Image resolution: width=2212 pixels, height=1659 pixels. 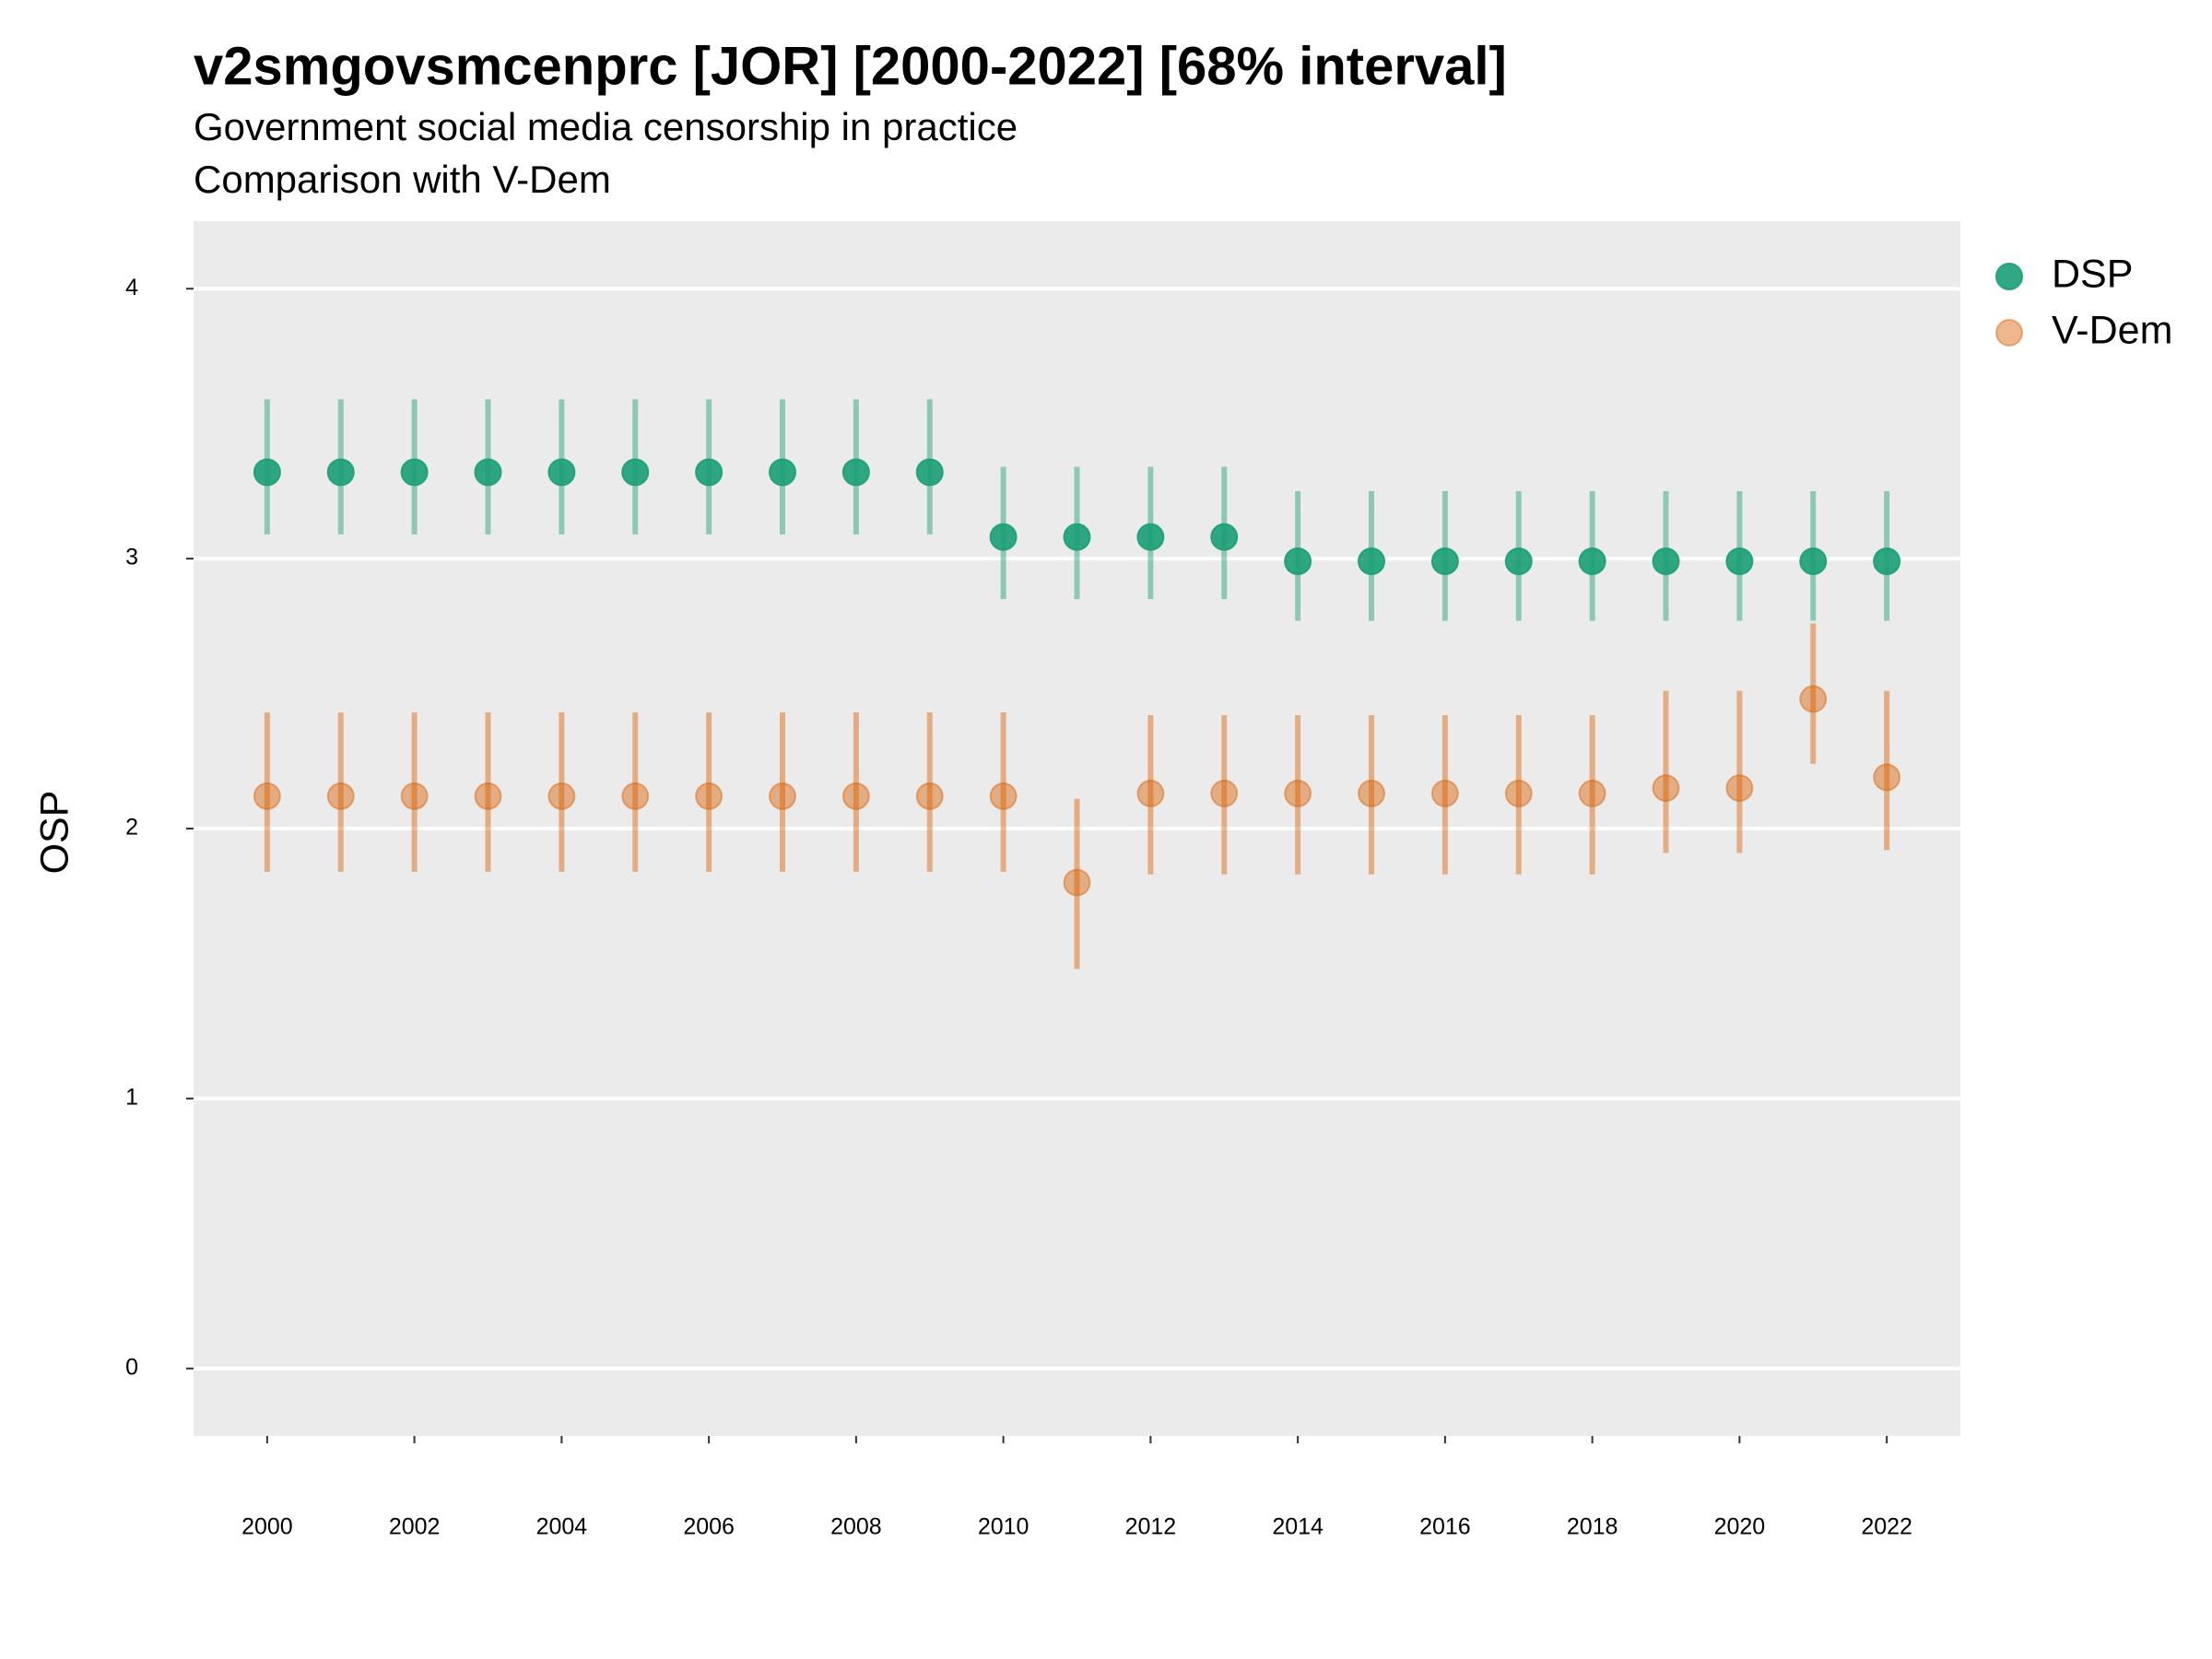 What do you see at coordinates (1004, 1527) in the screenshot?
I see `x-tick-label: 2010` at bounding box center [1004, 1527].